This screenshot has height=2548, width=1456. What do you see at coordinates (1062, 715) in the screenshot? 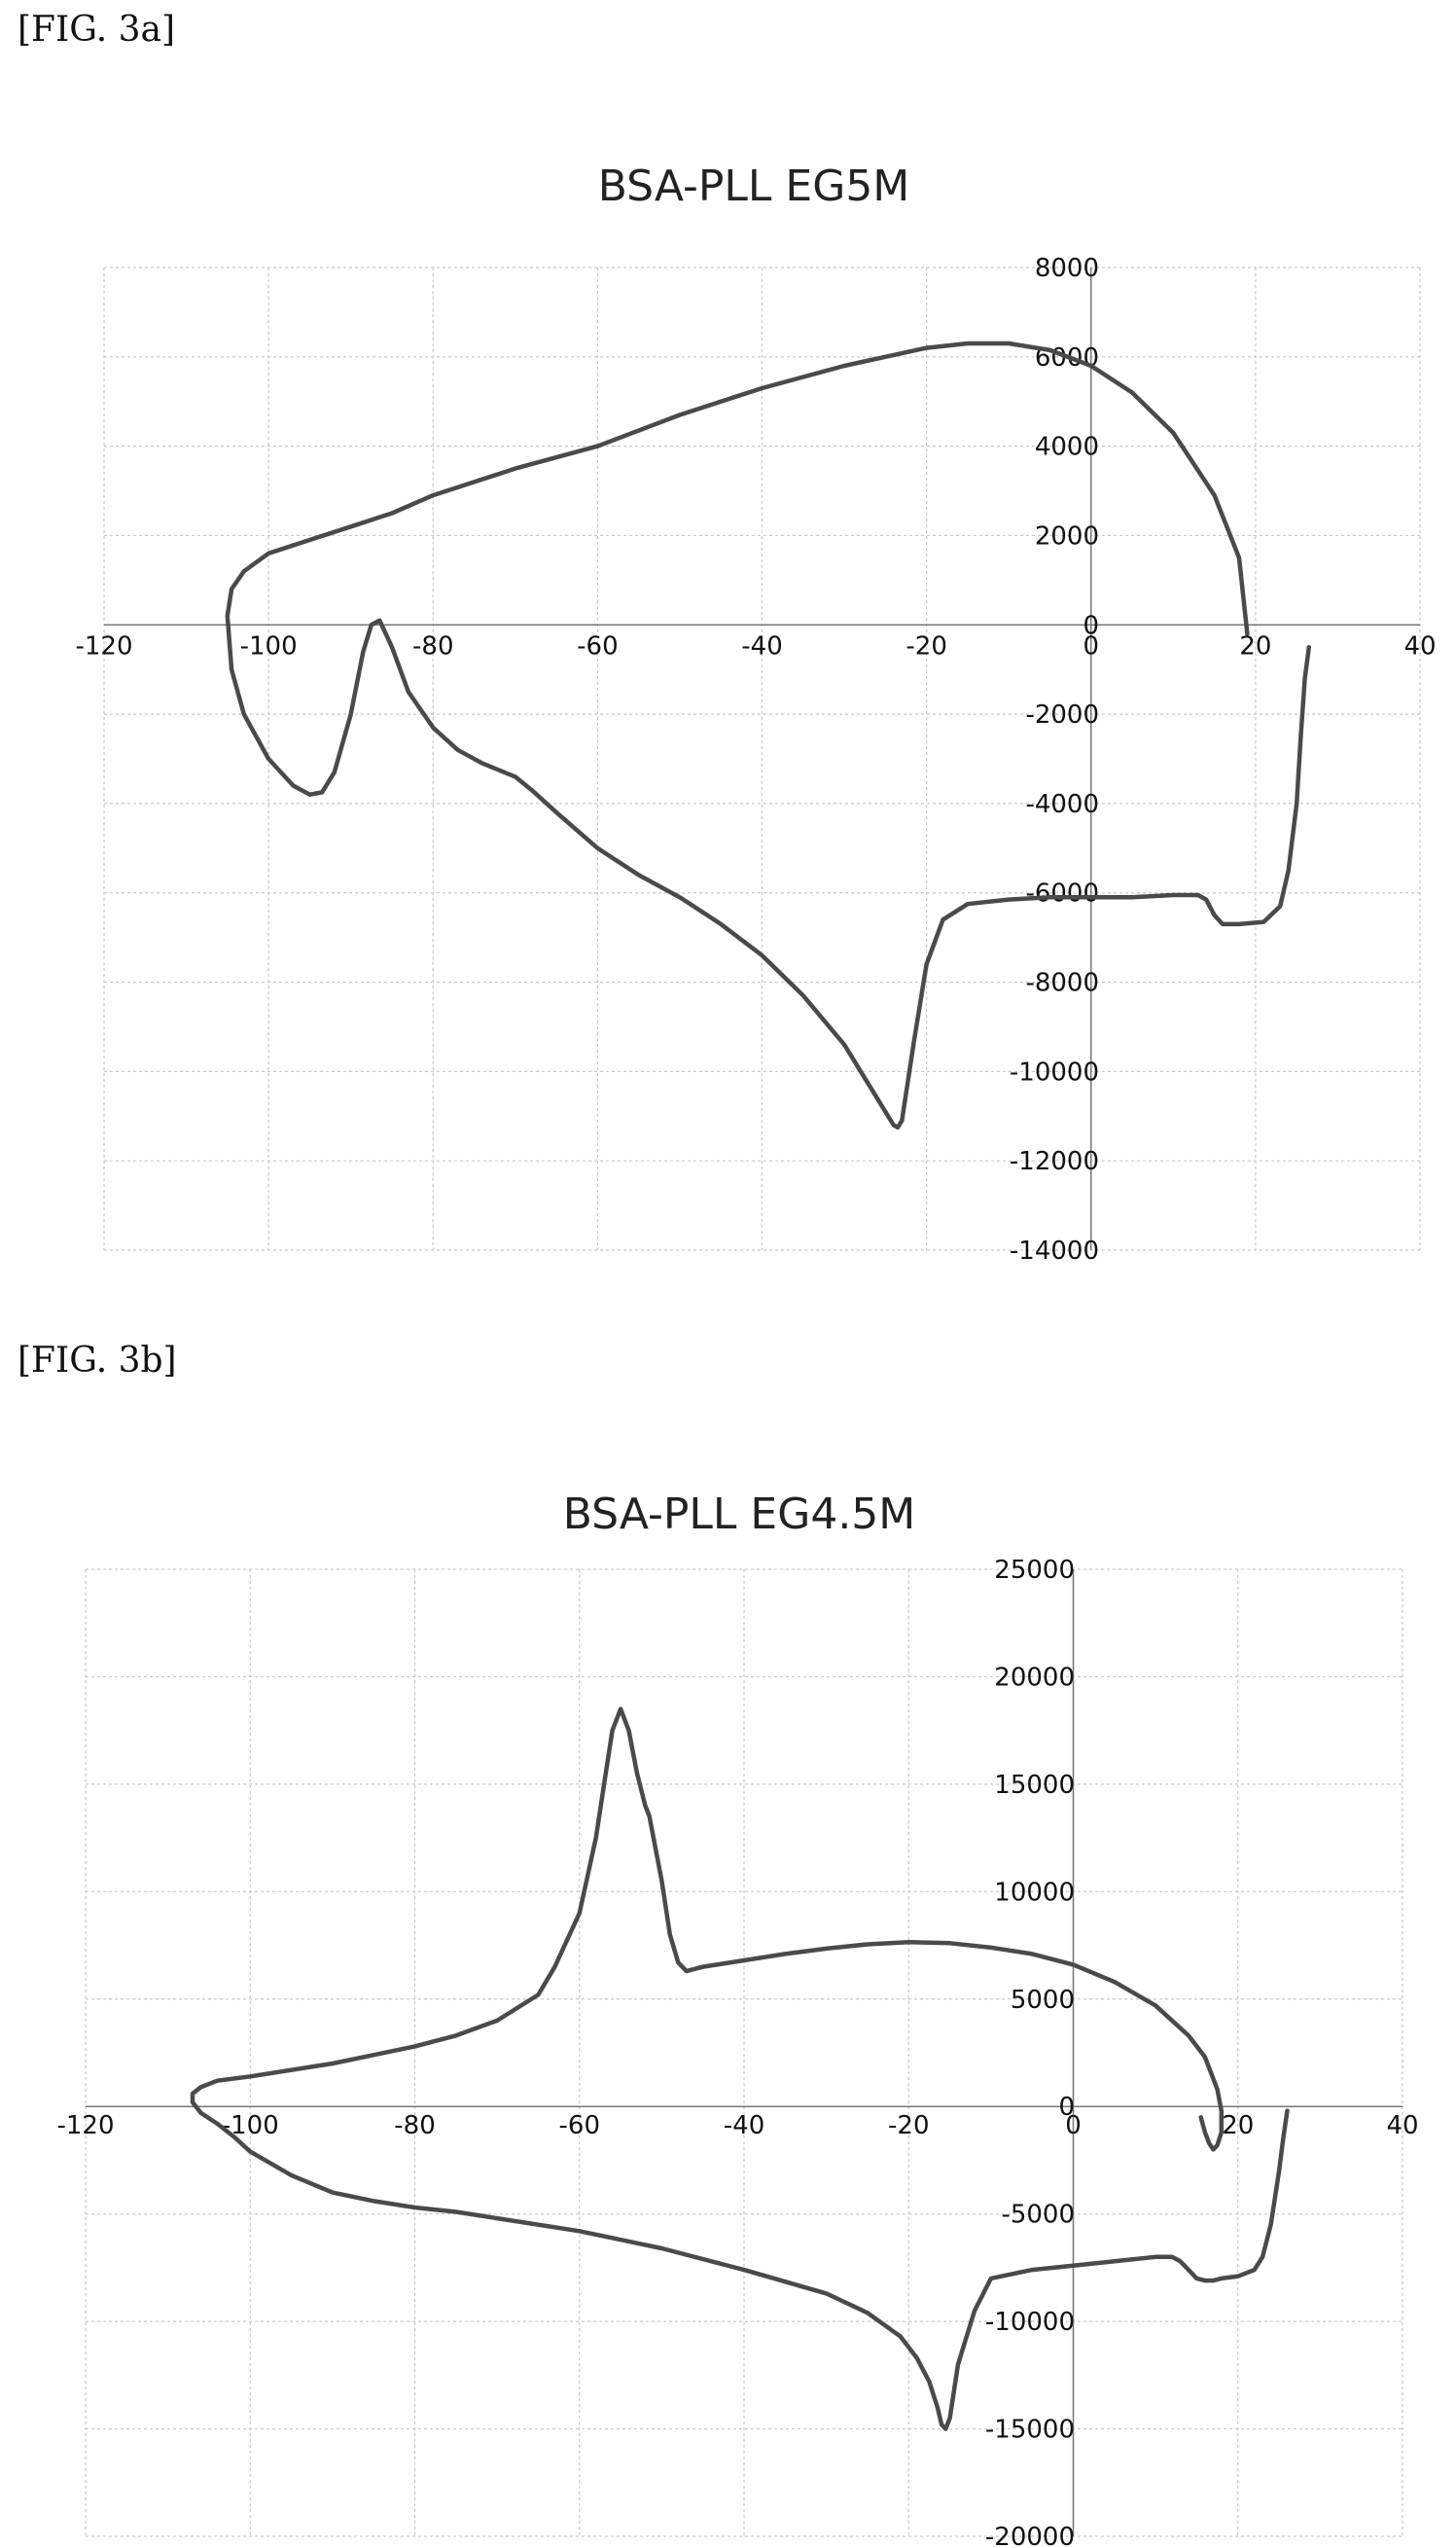
I see `y-tick-label: -2000` at bounding box center [1062, 715].